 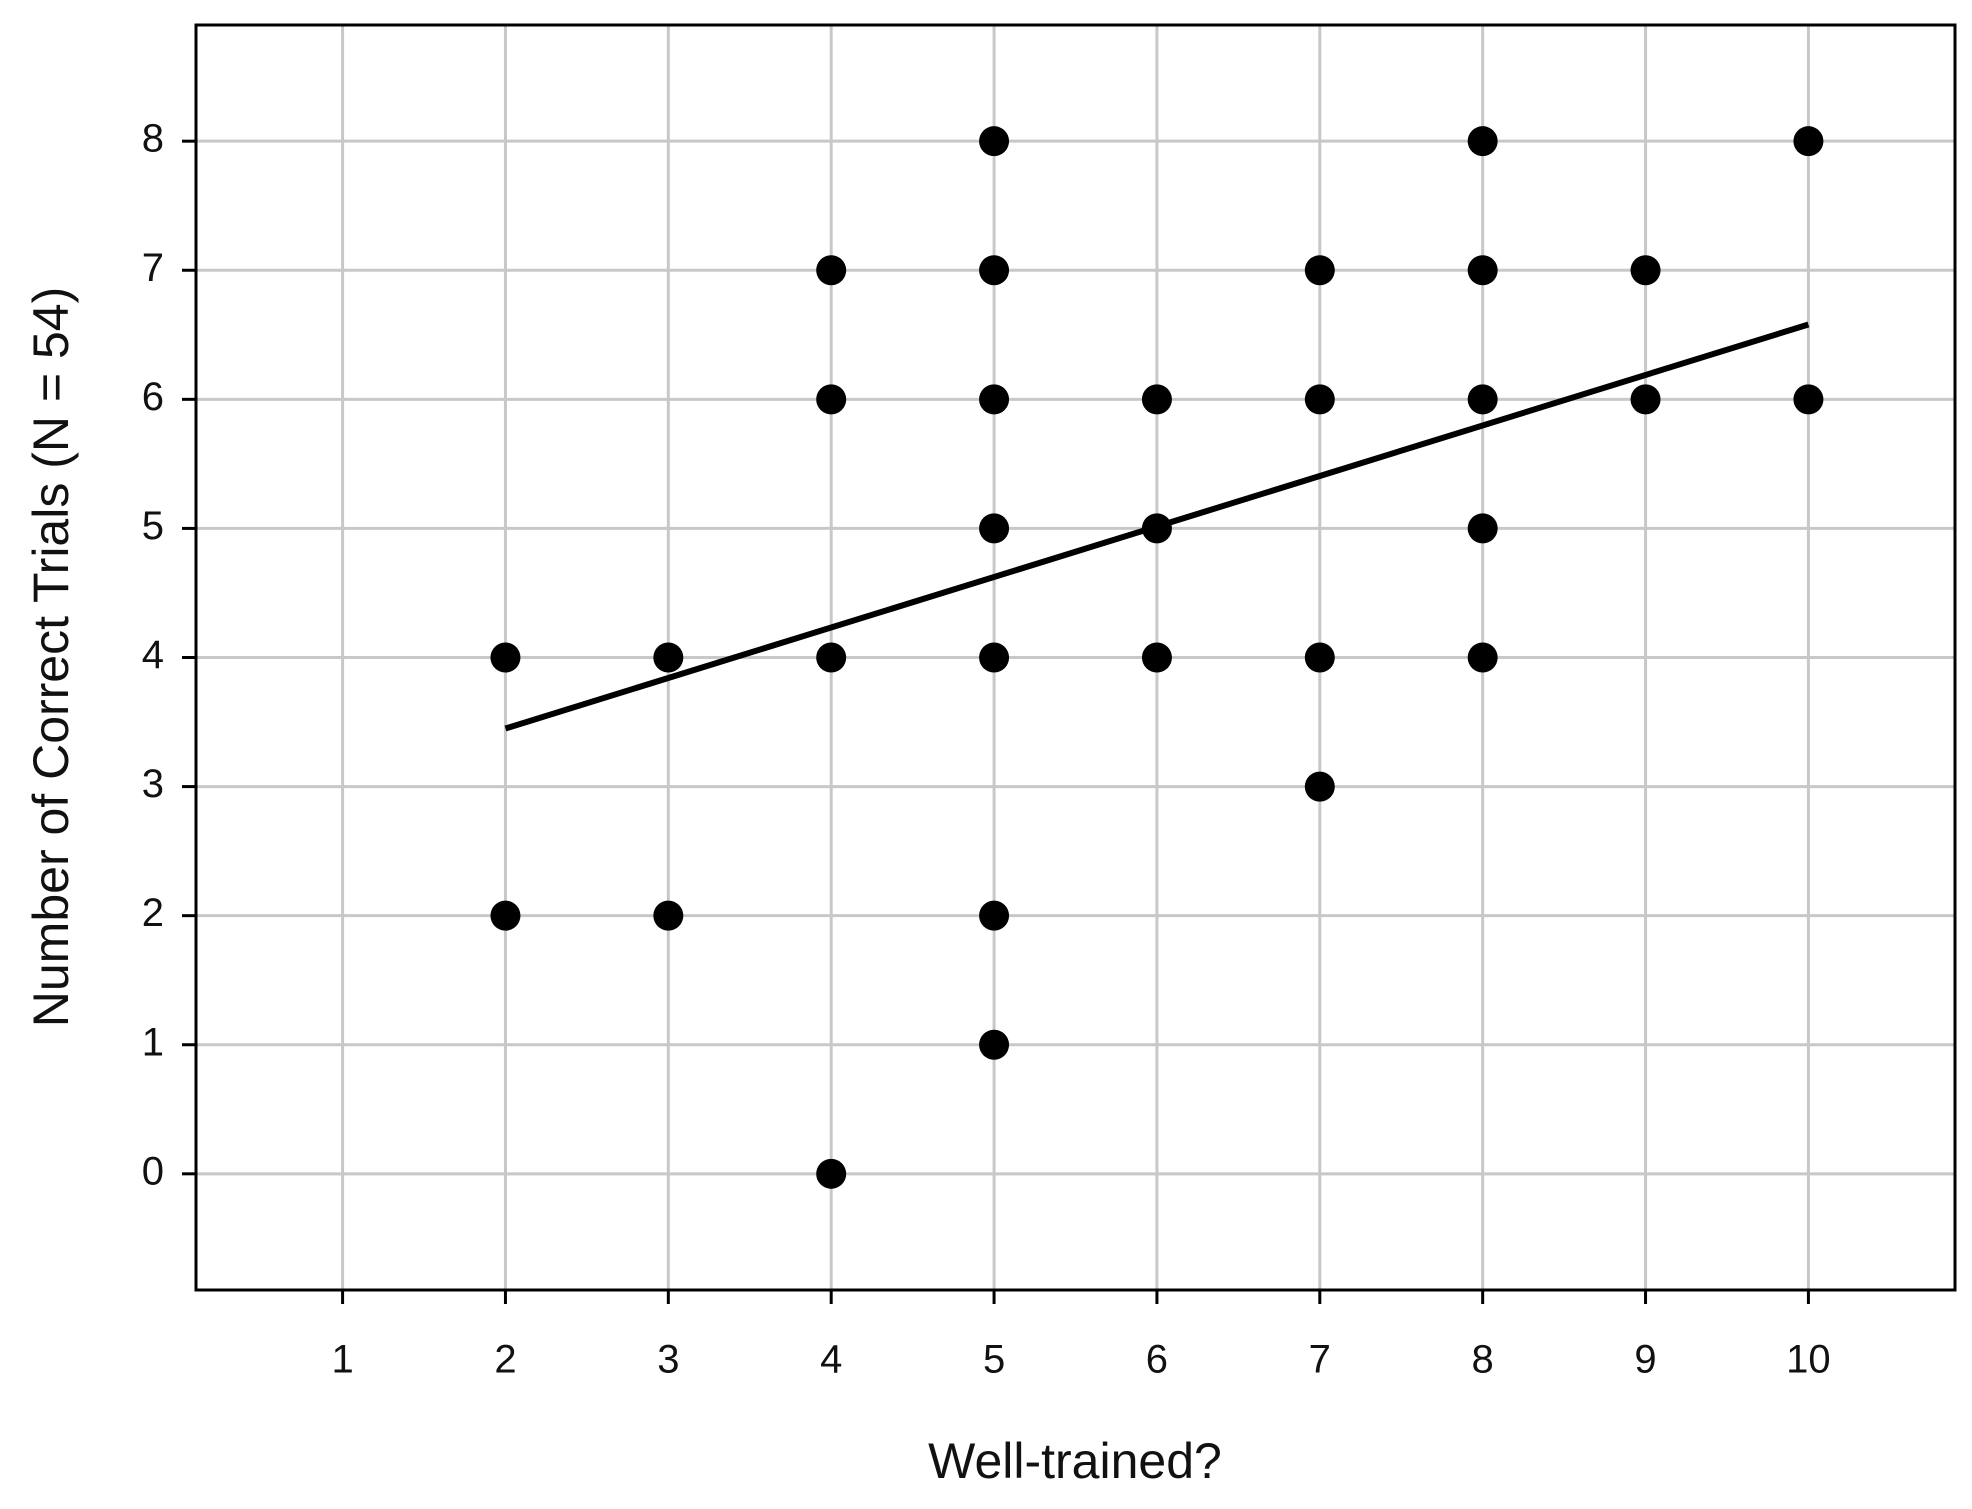 I want to click on y-tick-label: 4, so click(x=153, y=655).